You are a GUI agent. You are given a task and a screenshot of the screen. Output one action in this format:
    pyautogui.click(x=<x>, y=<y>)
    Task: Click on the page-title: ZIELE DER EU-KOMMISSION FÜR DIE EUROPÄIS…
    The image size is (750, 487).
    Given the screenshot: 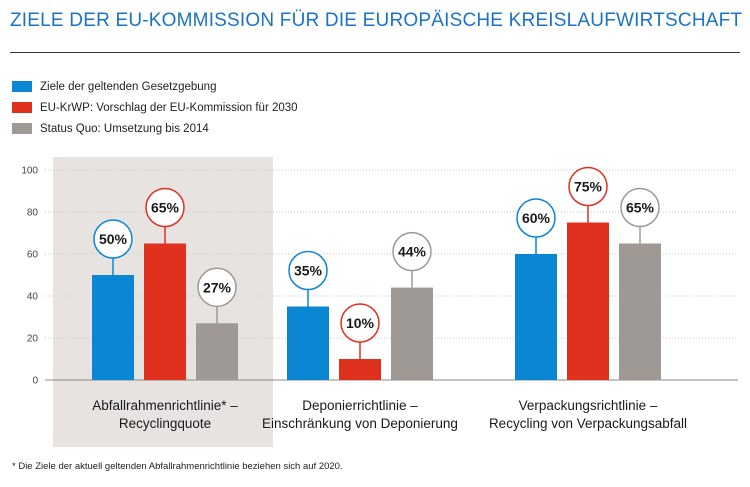 What is the action you would take?
    pyautogui.click(x=376, y=20)
    